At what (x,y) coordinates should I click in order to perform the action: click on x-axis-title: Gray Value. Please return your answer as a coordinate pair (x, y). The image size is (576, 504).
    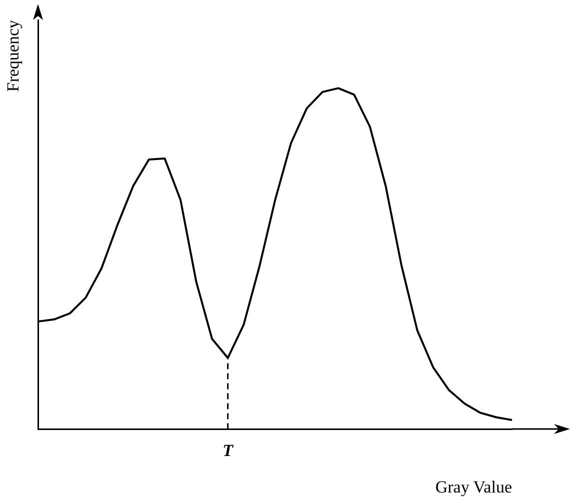
    Looking at the image, I should click on (473, 486).